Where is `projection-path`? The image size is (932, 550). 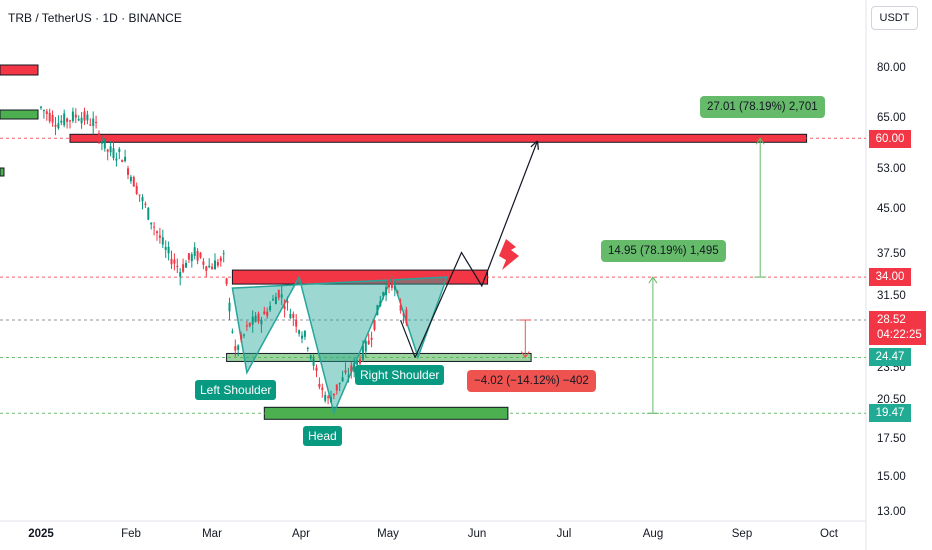 projection-path is located at coordinates (475, 250).